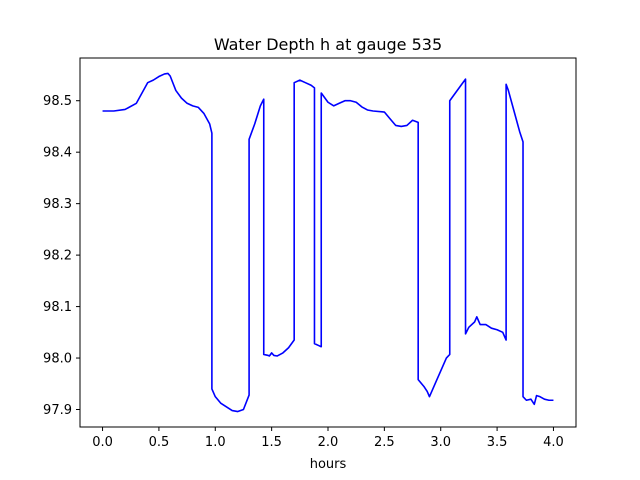 The image size is (640, 480). Describe the element at coordinates (57, 410) in the screenshot. I see `y-tick-label: 97.9` at that location.